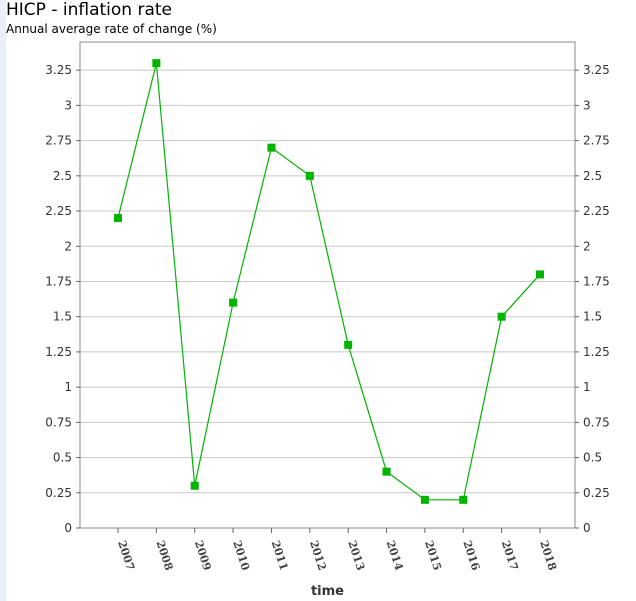 The image size is (636, 601). What do you see at coordinates (592, 176) in the screenshot?
I see `y-tick-label-right: 2.5` at bounding box center [592, 176].